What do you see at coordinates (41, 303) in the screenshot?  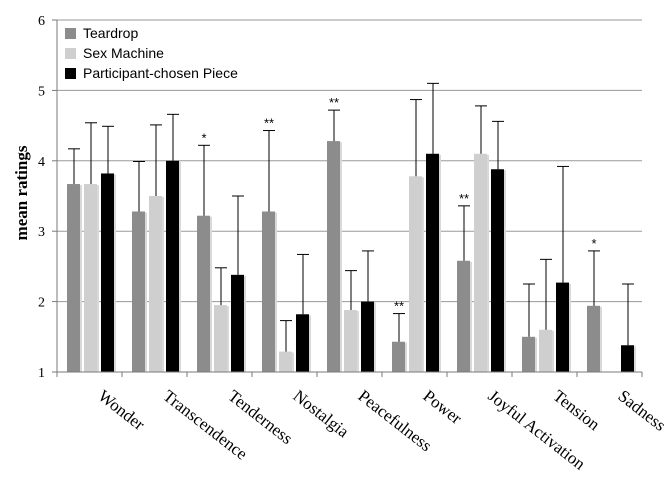 I see `y-tick-label: 2` at bounding box center [41, 303].